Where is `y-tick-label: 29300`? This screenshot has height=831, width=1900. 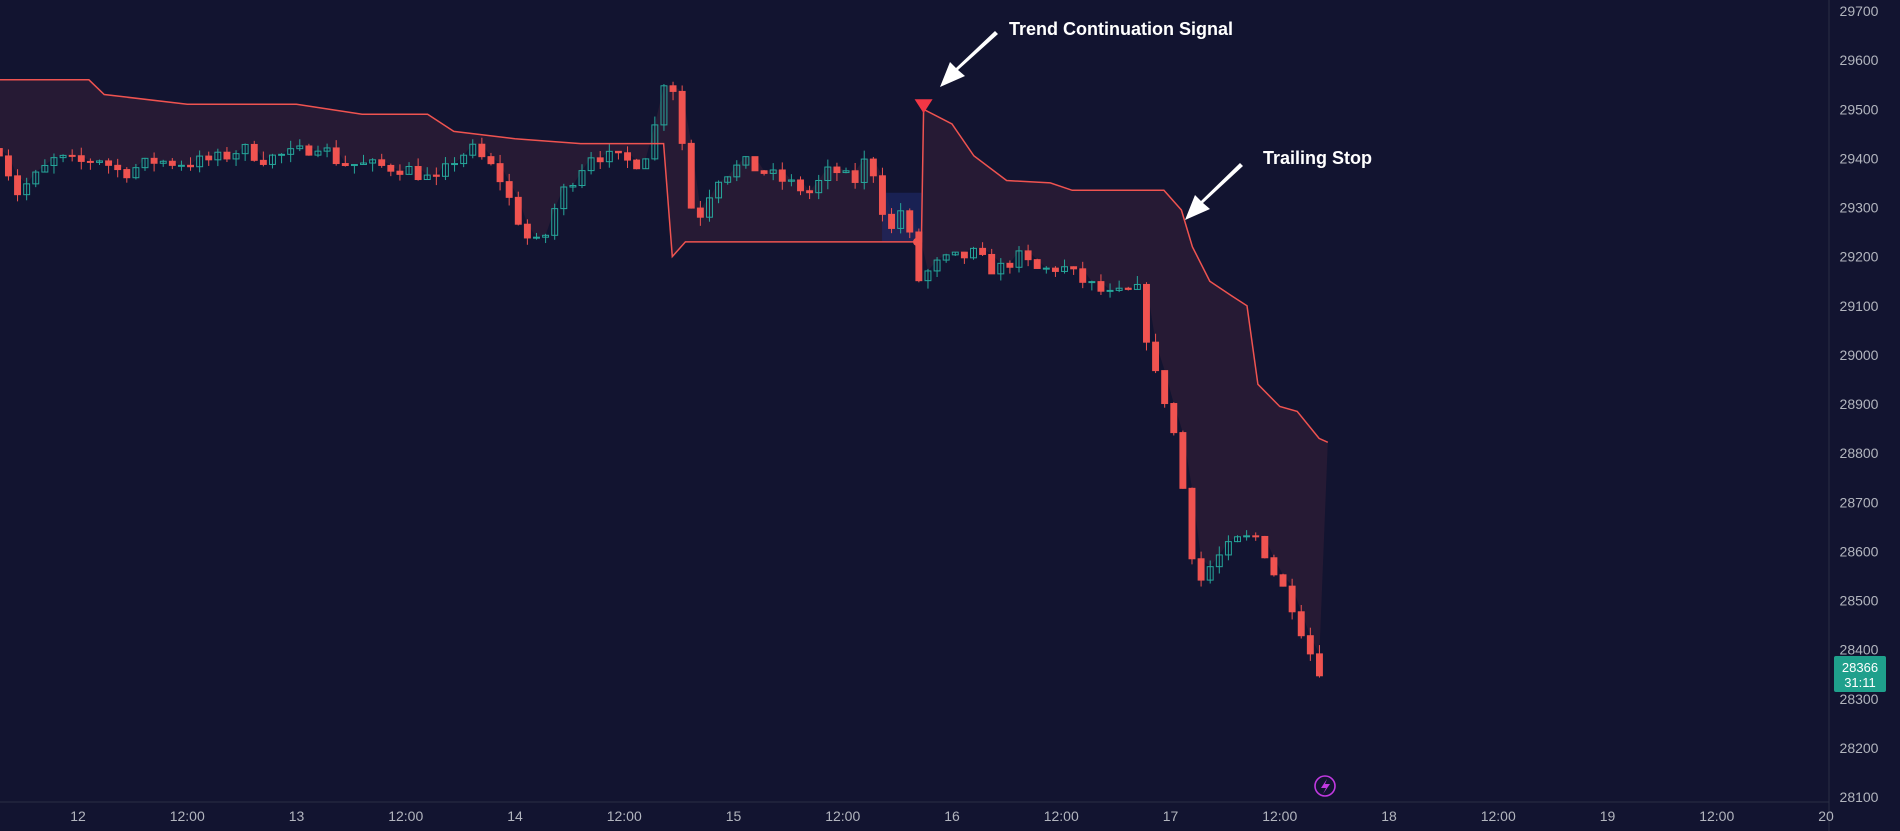 y-tick-label: 29300 is located at coordinates (1859, 208).